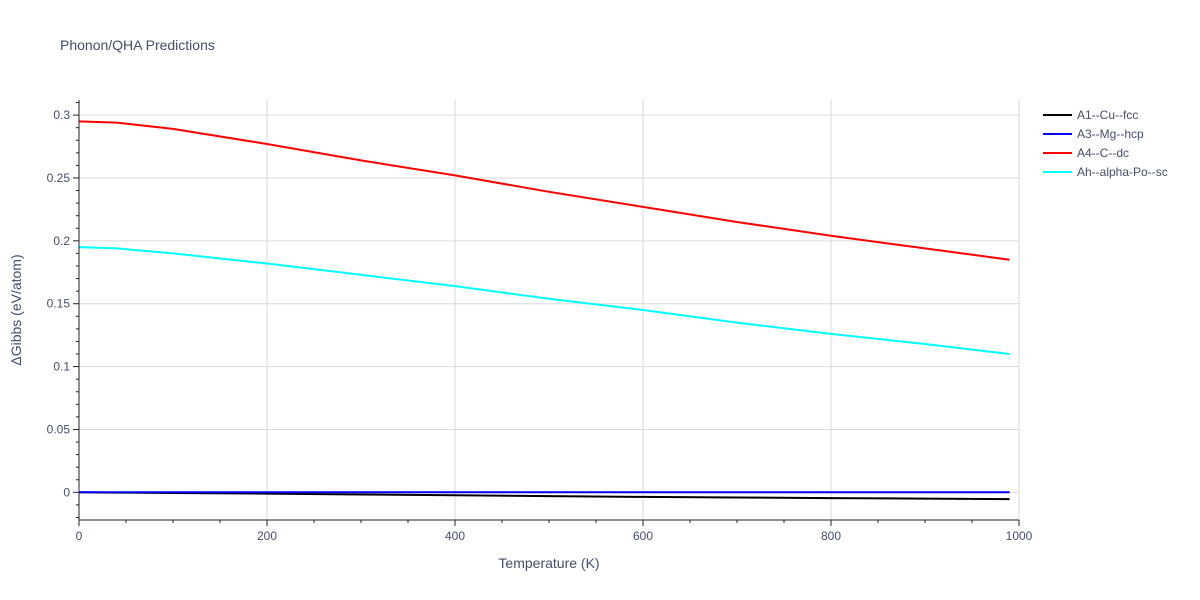 This screenshot has width=1200, height=600. What do you see at coordinates (831, 536) in the screenshot?
I see `x-tick-label: 800` at bounding box center [831, 536].